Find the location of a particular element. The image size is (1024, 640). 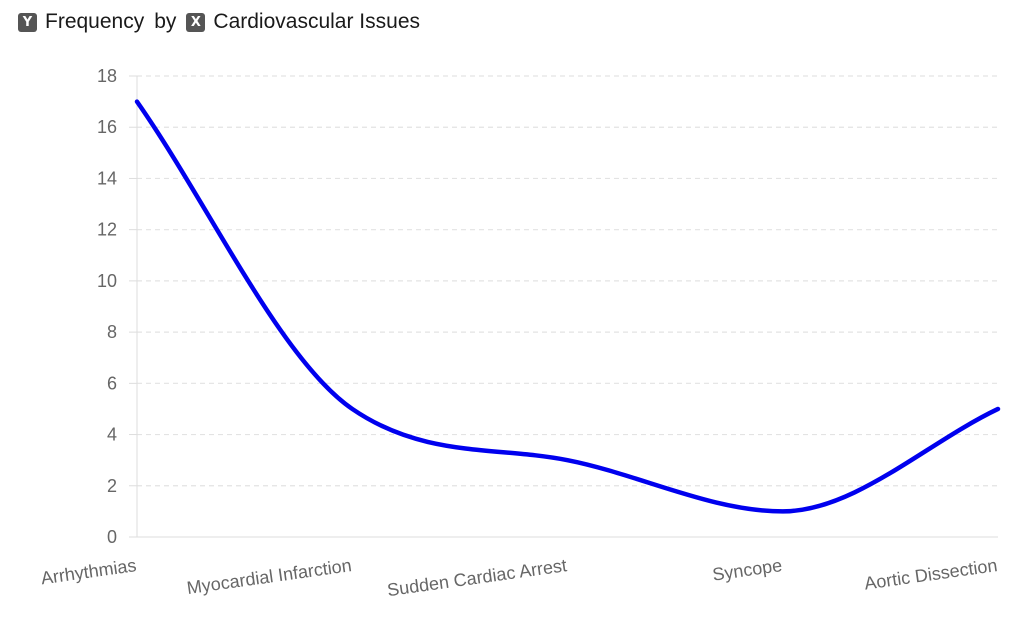

y-field-label: Frequency is located at coordinates (95, 21).